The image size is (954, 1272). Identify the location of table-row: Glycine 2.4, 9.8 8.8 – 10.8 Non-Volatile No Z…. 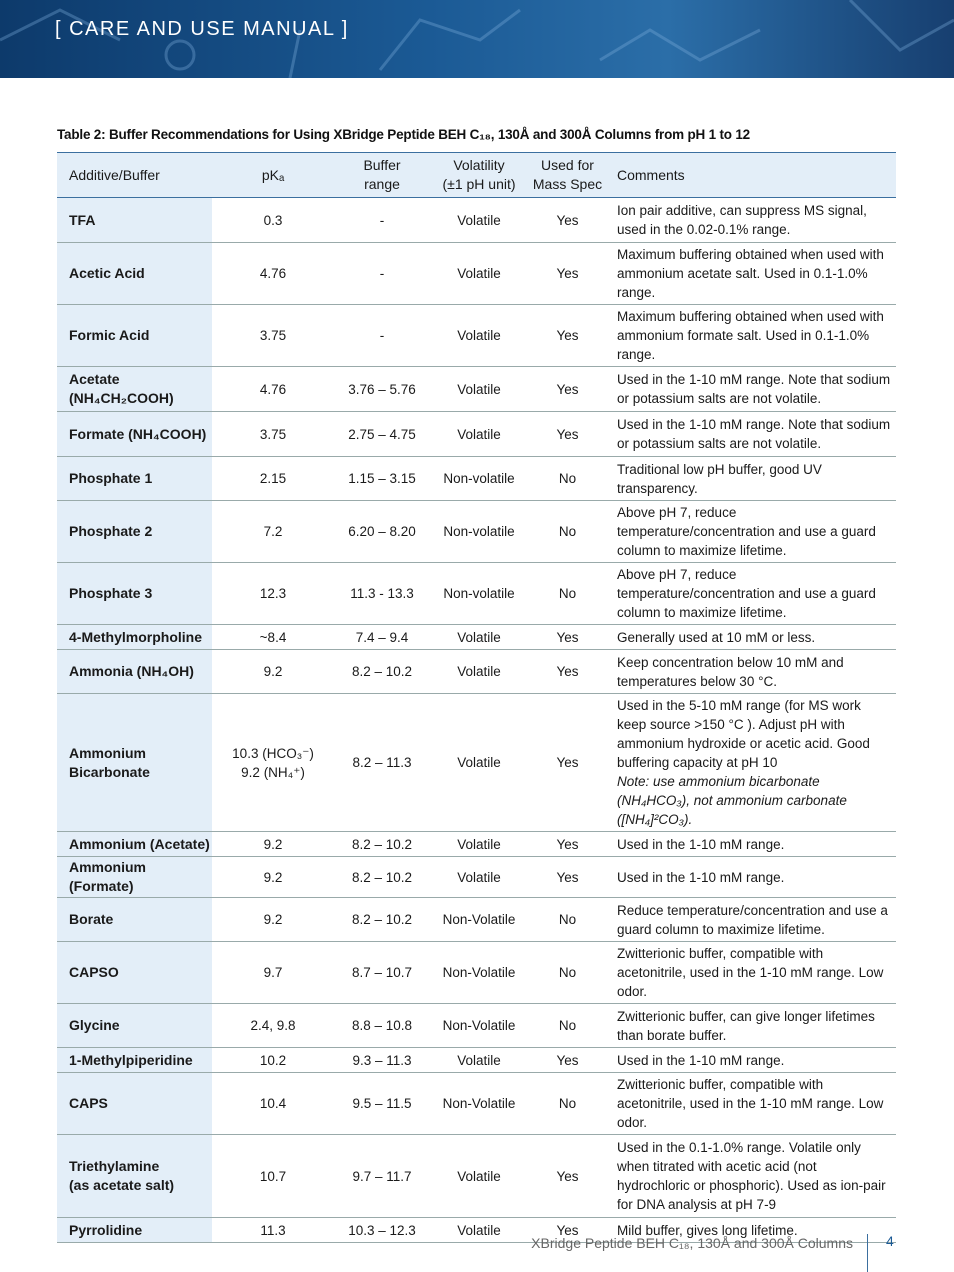
(476, 1025).